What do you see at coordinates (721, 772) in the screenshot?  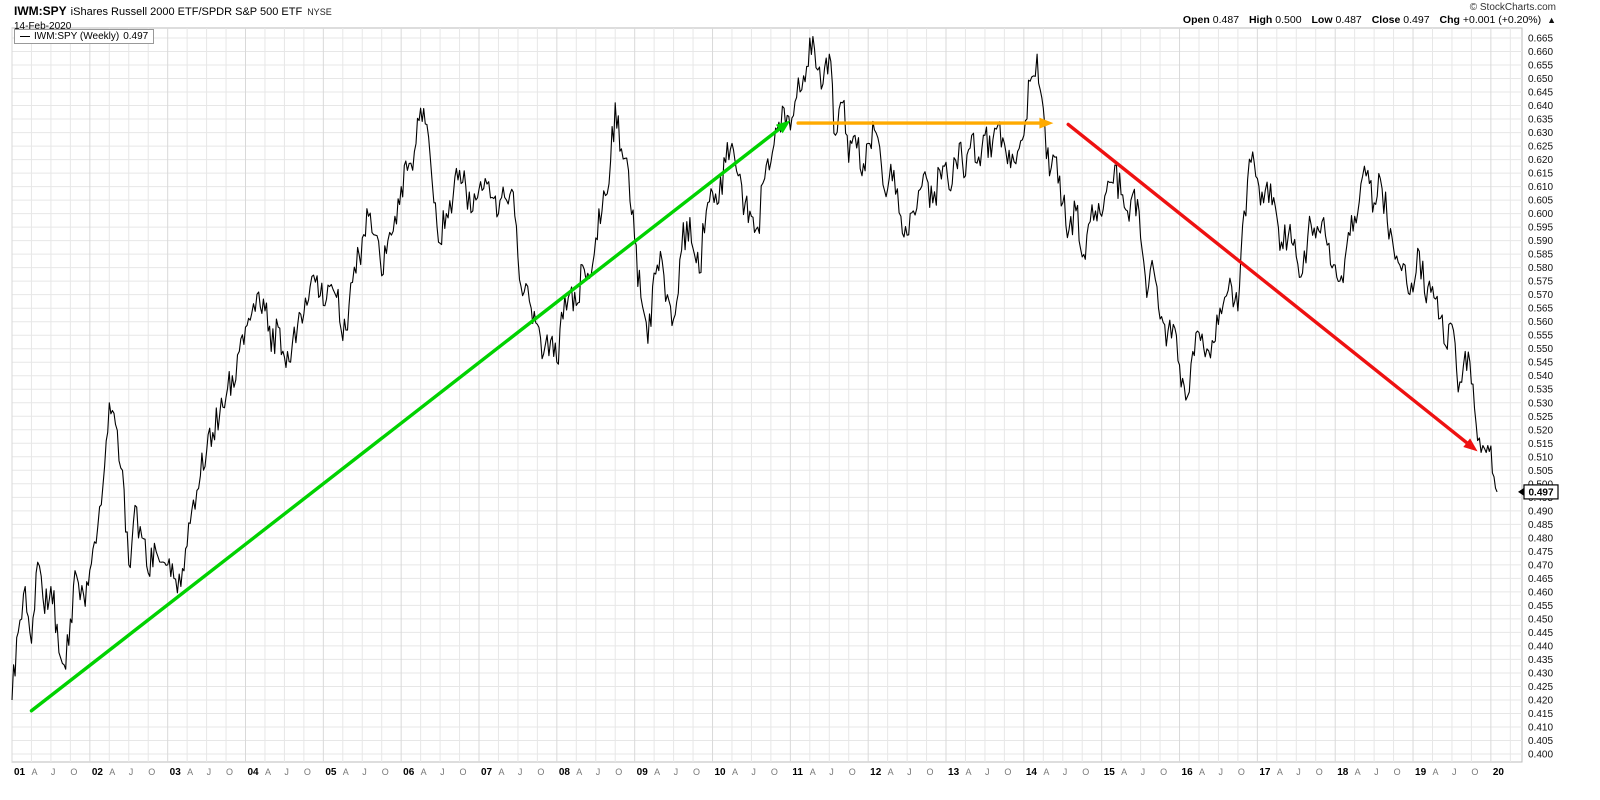 I see `x-axis-year-label: 10` at bounding box center [721, 772].